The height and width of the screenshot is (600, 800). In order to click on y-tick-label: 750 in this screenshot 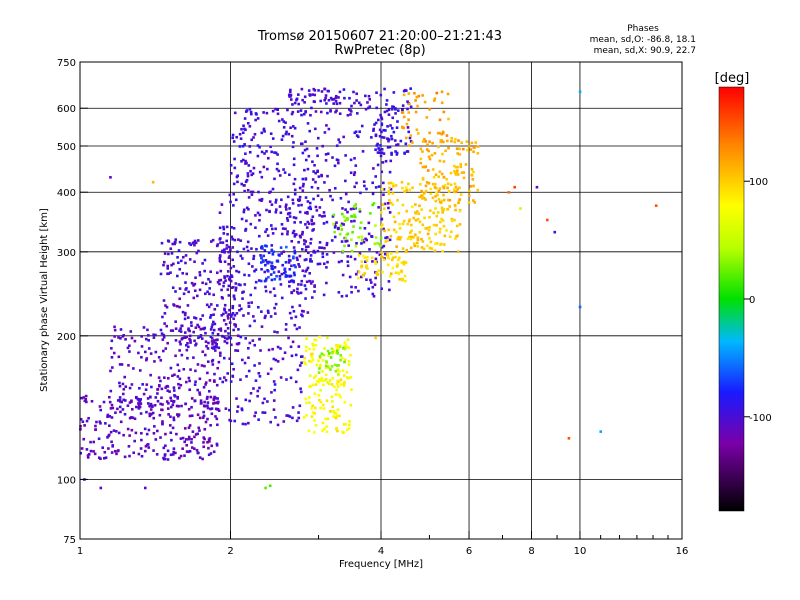, I will do `click(66, 63)`.